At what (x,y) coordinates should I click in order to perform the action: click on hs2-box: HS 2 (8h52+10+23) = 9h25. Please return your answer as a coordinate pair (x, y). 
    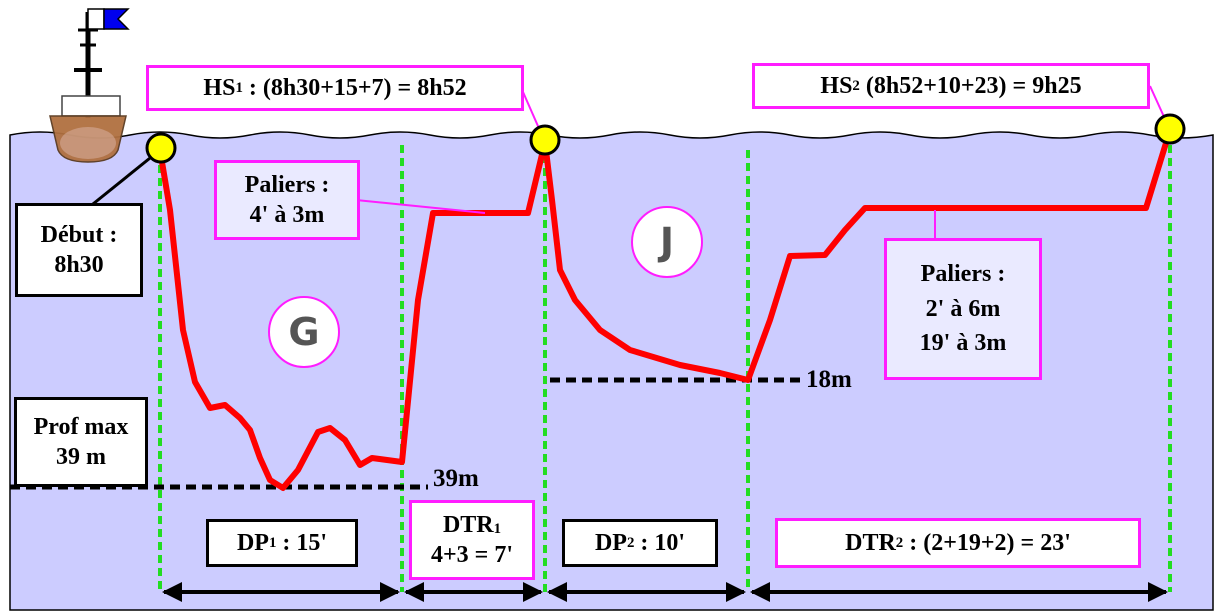
    Looking at the image, I should click on (951, 86).